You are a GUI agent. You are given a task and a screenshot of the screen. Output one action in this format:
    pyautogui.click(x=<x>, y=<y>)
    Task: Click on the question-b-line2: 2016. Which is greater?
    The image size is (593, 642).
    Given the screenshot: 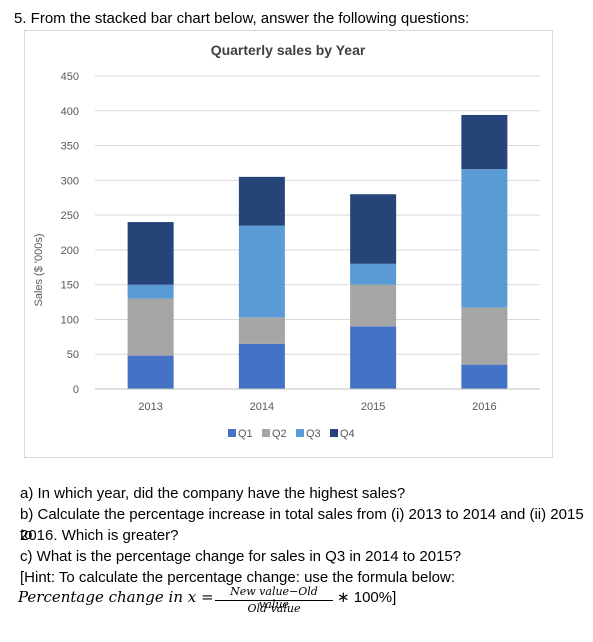 What is the action you would take?
    pyautogui.click(x=99, y=535)
    